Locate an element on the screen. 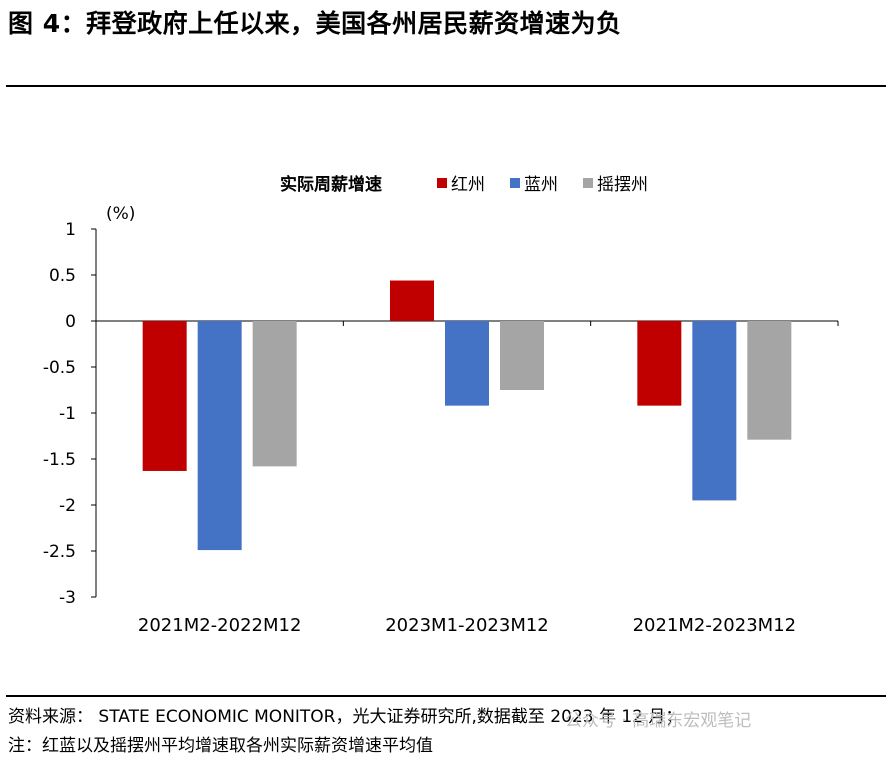 This screenshot has height=757, width=892. legend-label: 蓝州 is located at coordinates (541, 185).